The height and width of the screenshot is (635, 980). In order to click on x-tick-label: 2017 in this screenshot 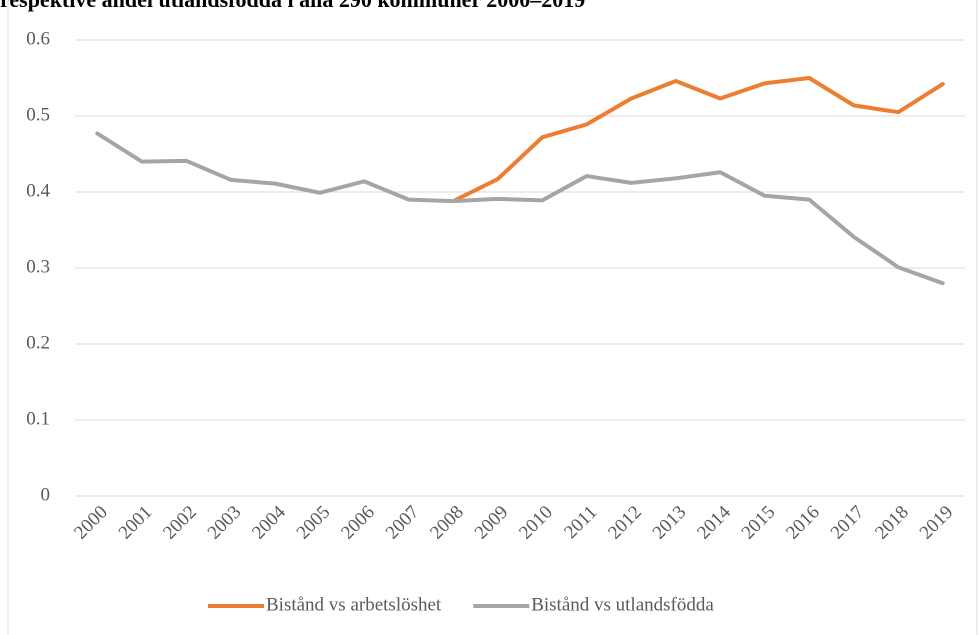, I will do `click(848, 523)`.